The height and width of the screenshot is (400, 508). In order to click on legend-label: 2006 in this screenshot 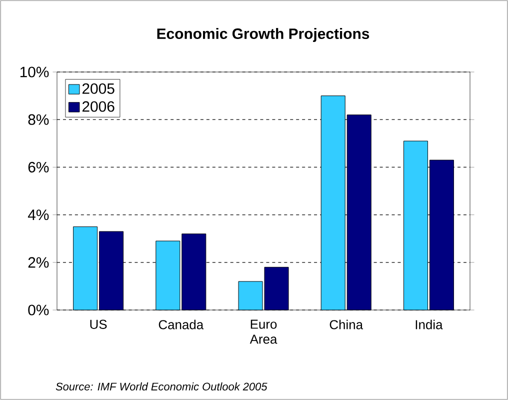, I will do `click(98, 106)`.